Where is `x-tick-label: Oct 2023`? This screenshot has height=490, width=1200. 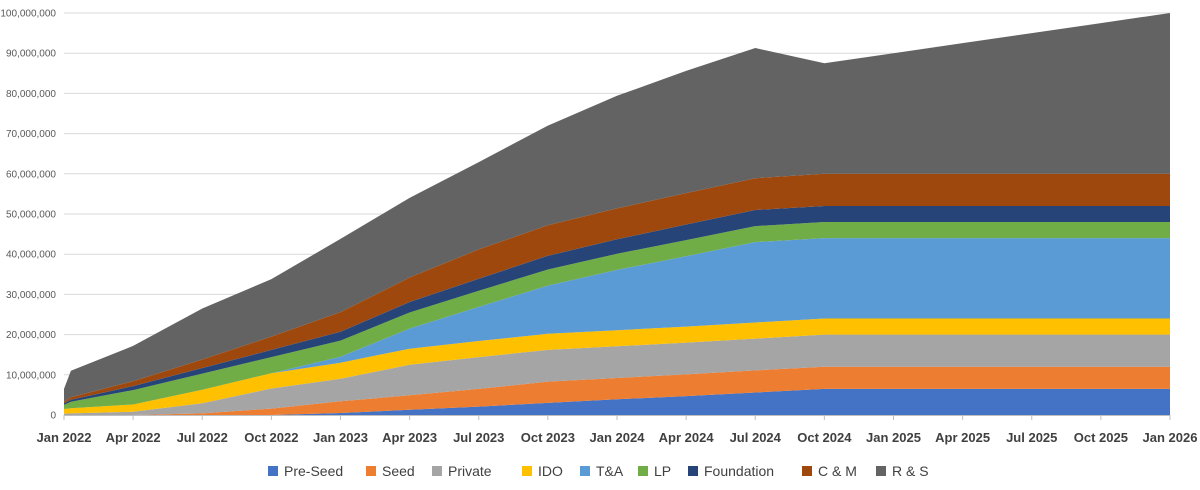
x-tick-label: Oct 2023 is located at coordinates (548, 437).